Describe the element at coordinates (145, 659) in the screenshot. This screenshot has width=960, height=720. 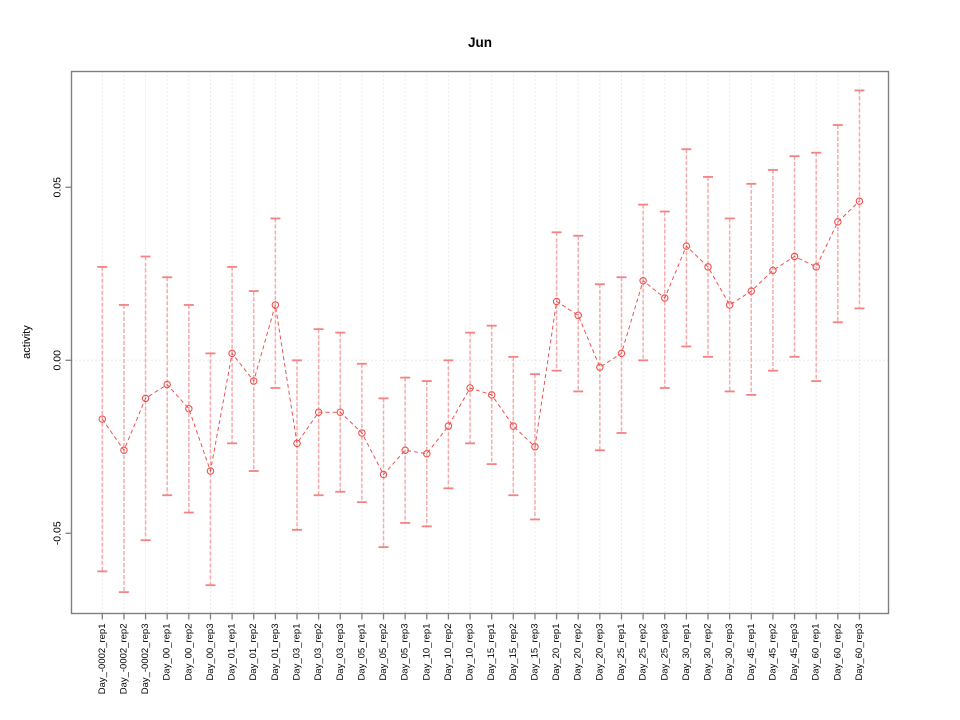
I see `x-tick-label: Day_-0002_rep3` at that location.